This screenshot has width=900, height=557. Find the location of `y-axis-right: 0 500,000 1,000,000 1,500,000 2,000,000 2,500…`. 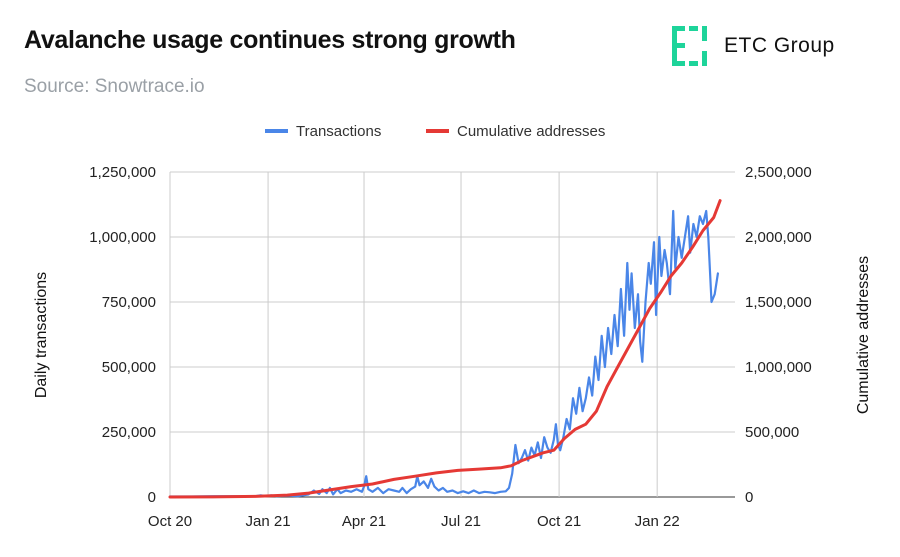

y-axis-right: 0 500,000 1,000,000 1,500,000 2,000,000 2,500… is located at coordinates (778, 335).